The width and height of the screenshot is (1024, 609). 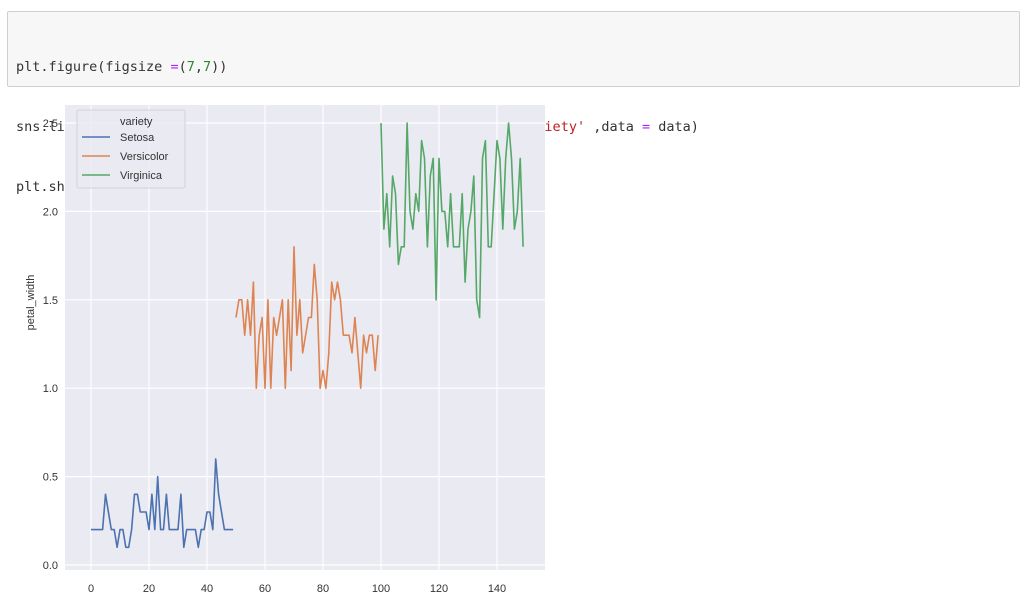 I want to click on y-tick-label: 0.0, so click(x=50, y=566).